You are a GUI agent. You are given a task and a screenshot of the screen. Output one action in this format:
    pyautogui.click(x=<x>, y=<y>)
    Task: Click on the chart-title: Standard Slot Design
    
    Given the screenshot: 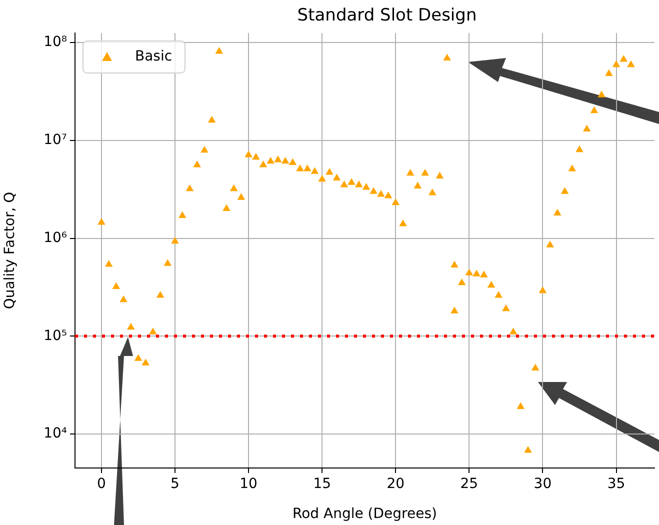 What is the action you would take?
    pyautogui.click(x=387, y=15)
    